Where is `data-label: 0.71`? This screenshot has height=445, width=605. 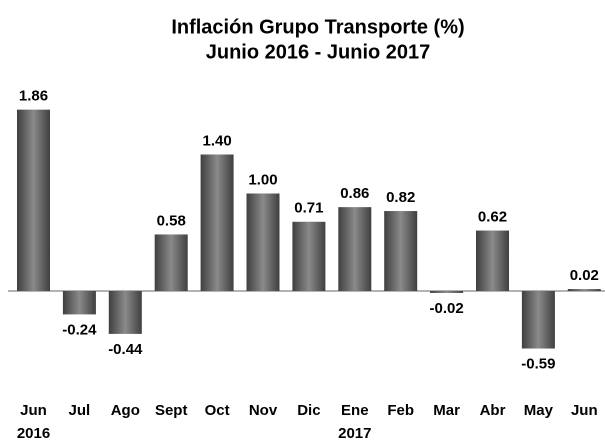 data-label: 0.71 is located at coordinates (308, 208).